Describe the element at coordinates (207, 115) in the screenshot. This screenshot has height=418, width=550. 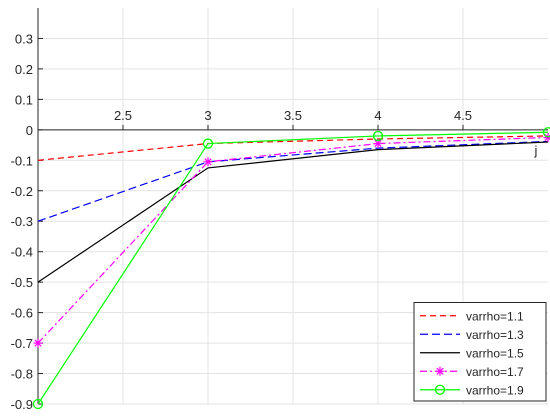
I see `x-tick-label: 3` at that location.